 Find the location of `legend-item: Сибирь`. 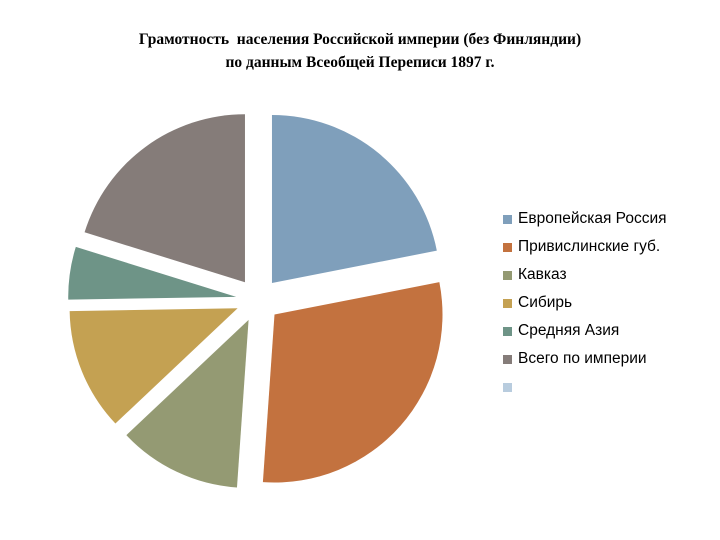

legend-item: Сибирь is located at coordinates (585, 303).